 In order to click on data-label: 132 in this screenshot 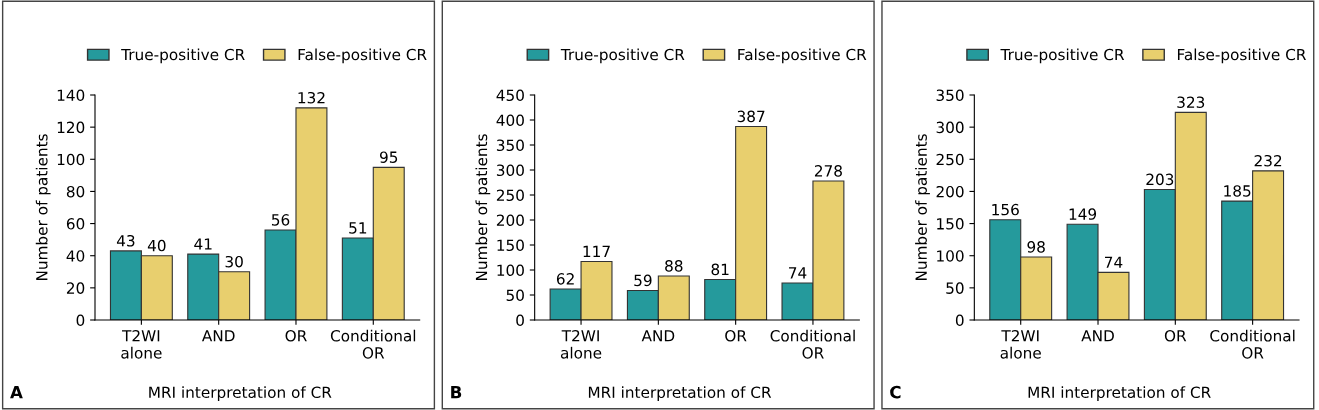, I will do `click(311, 97)`.